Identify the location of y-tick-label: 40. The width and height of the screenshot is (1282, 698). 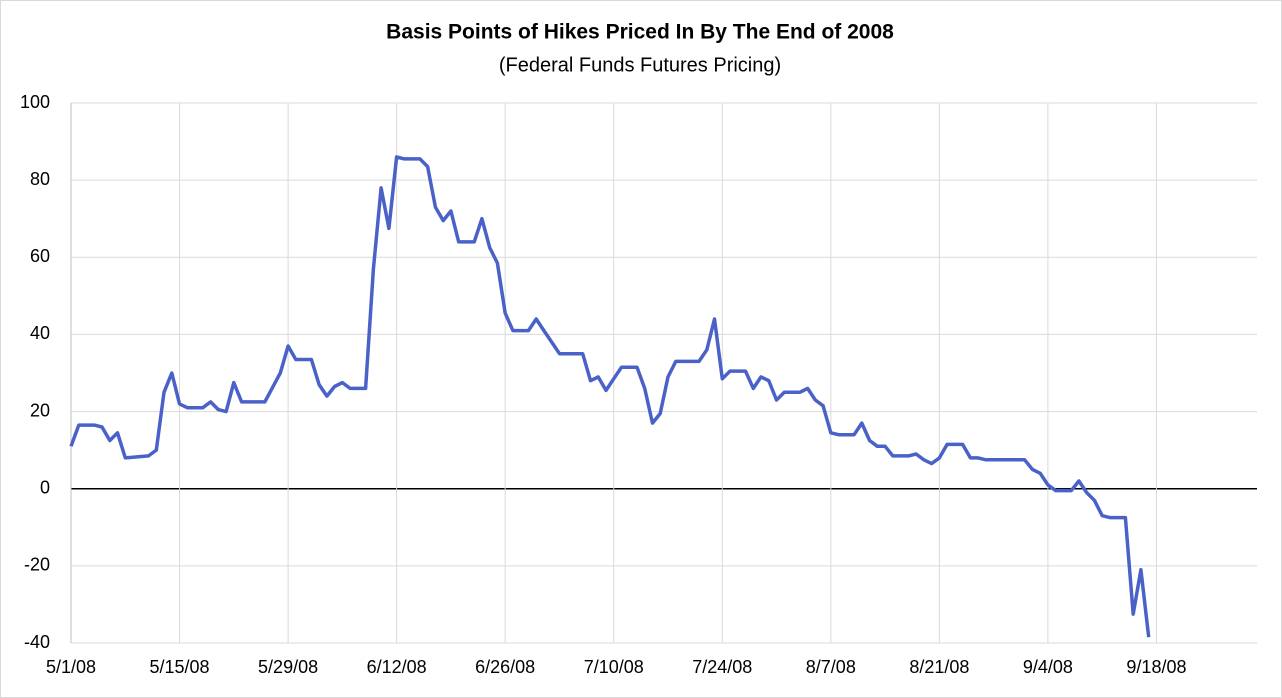
(40, 333).